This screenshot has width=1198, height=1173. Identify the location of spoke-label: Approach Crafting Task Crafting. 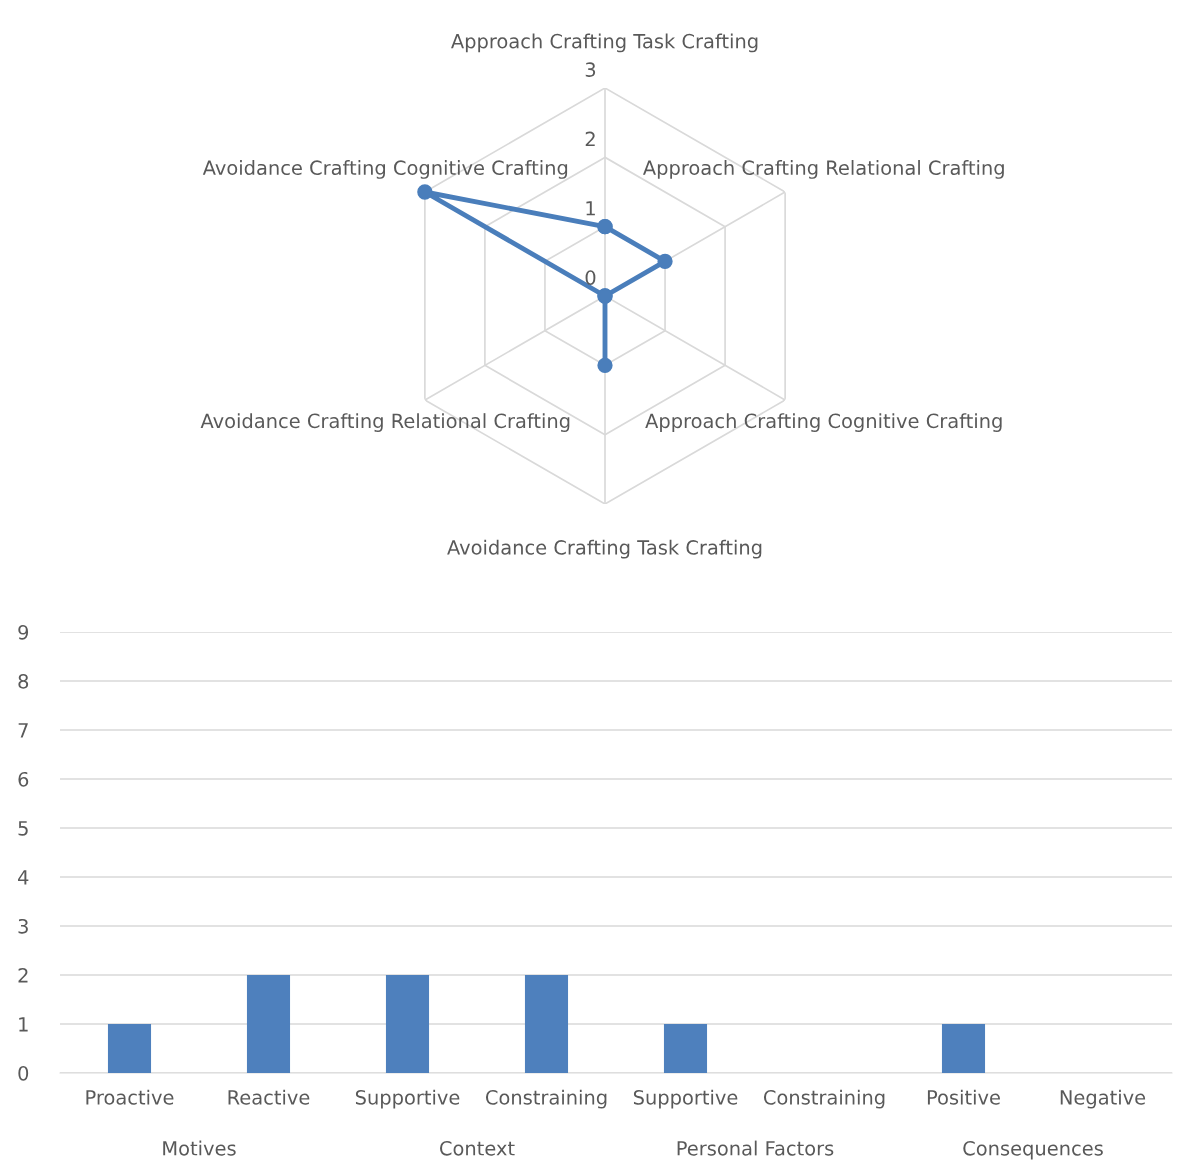
(604, 43).